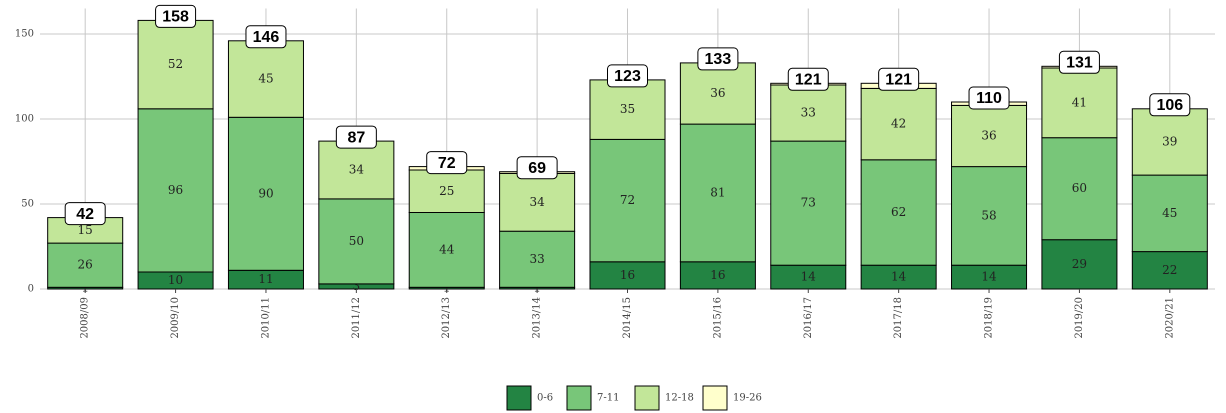 This screenshot has width=1226, height=413. Describe the element at coordinates (1079, 318) in the screenshot. I see `x-tick-label: 2019/20` at that location.